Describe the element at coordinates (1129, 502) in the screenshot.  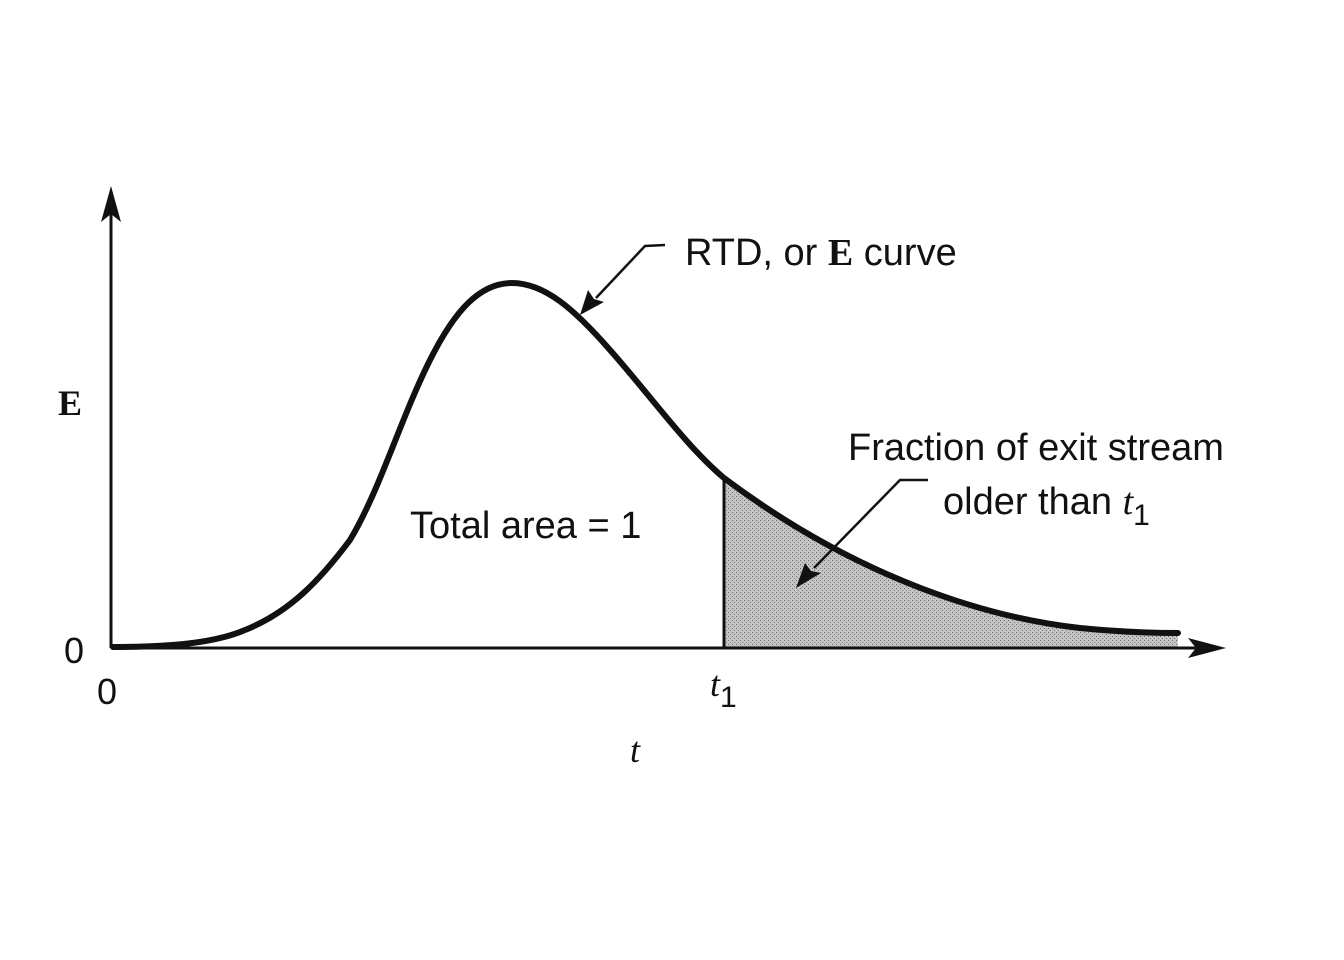
I see `fraction-label-line2-t: t` at that location.